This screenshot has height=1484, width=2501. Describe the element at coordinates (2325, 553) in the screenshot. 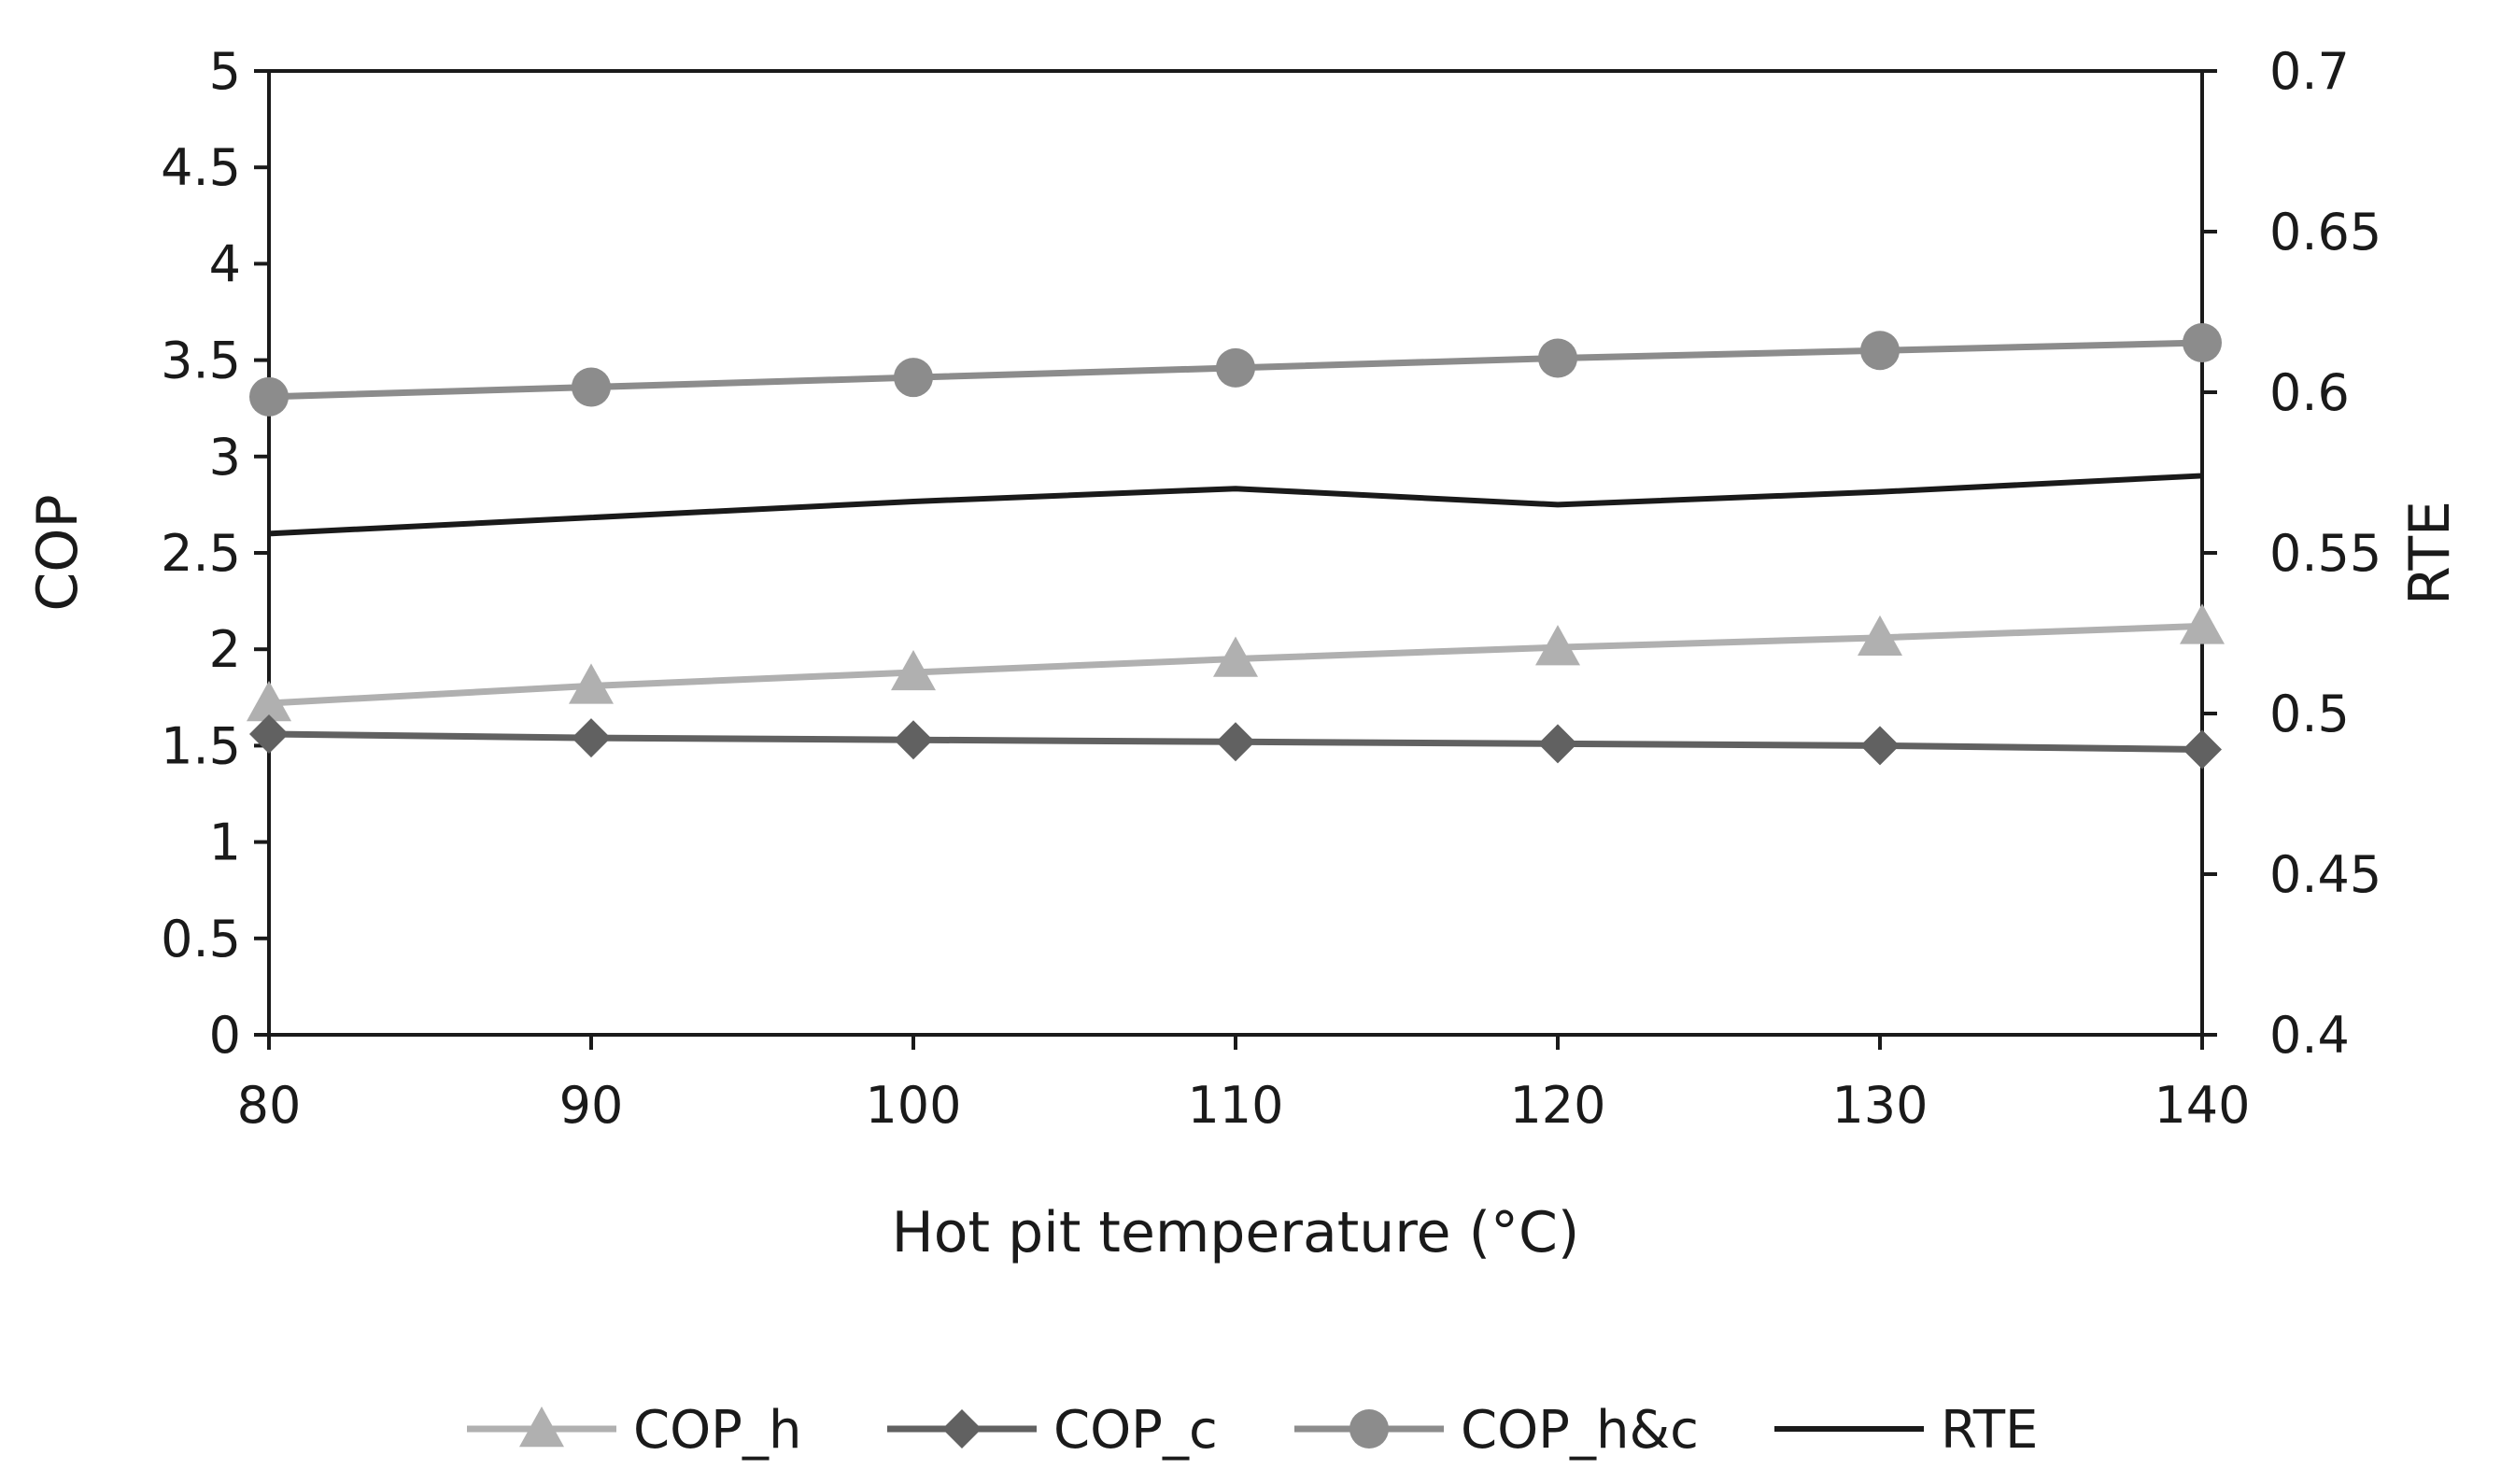

I see `y2-tick-label: 0.55` at that location.